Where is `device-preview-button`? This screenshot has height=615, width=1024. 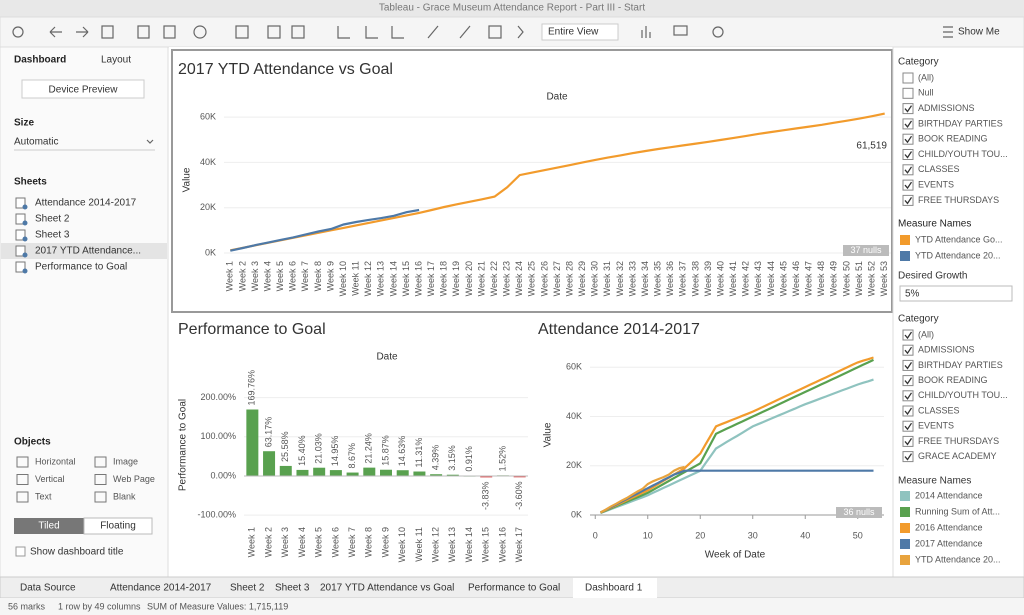
device-preview-button is located at coordinates (83, 89).